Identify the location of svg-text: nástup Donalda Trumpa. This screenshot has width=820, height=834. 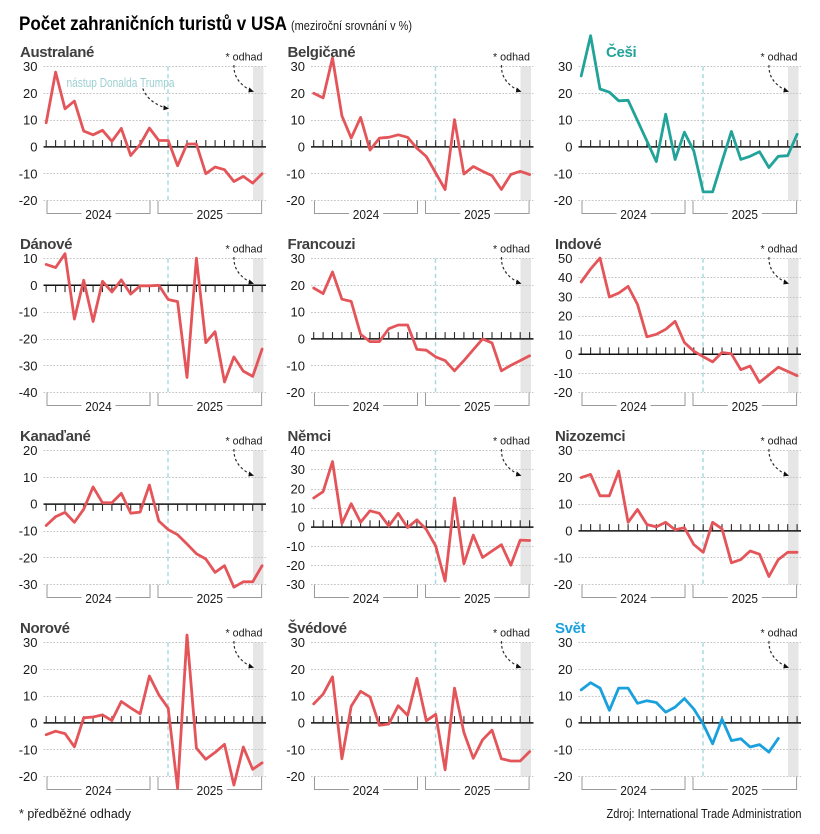
(121, 82).